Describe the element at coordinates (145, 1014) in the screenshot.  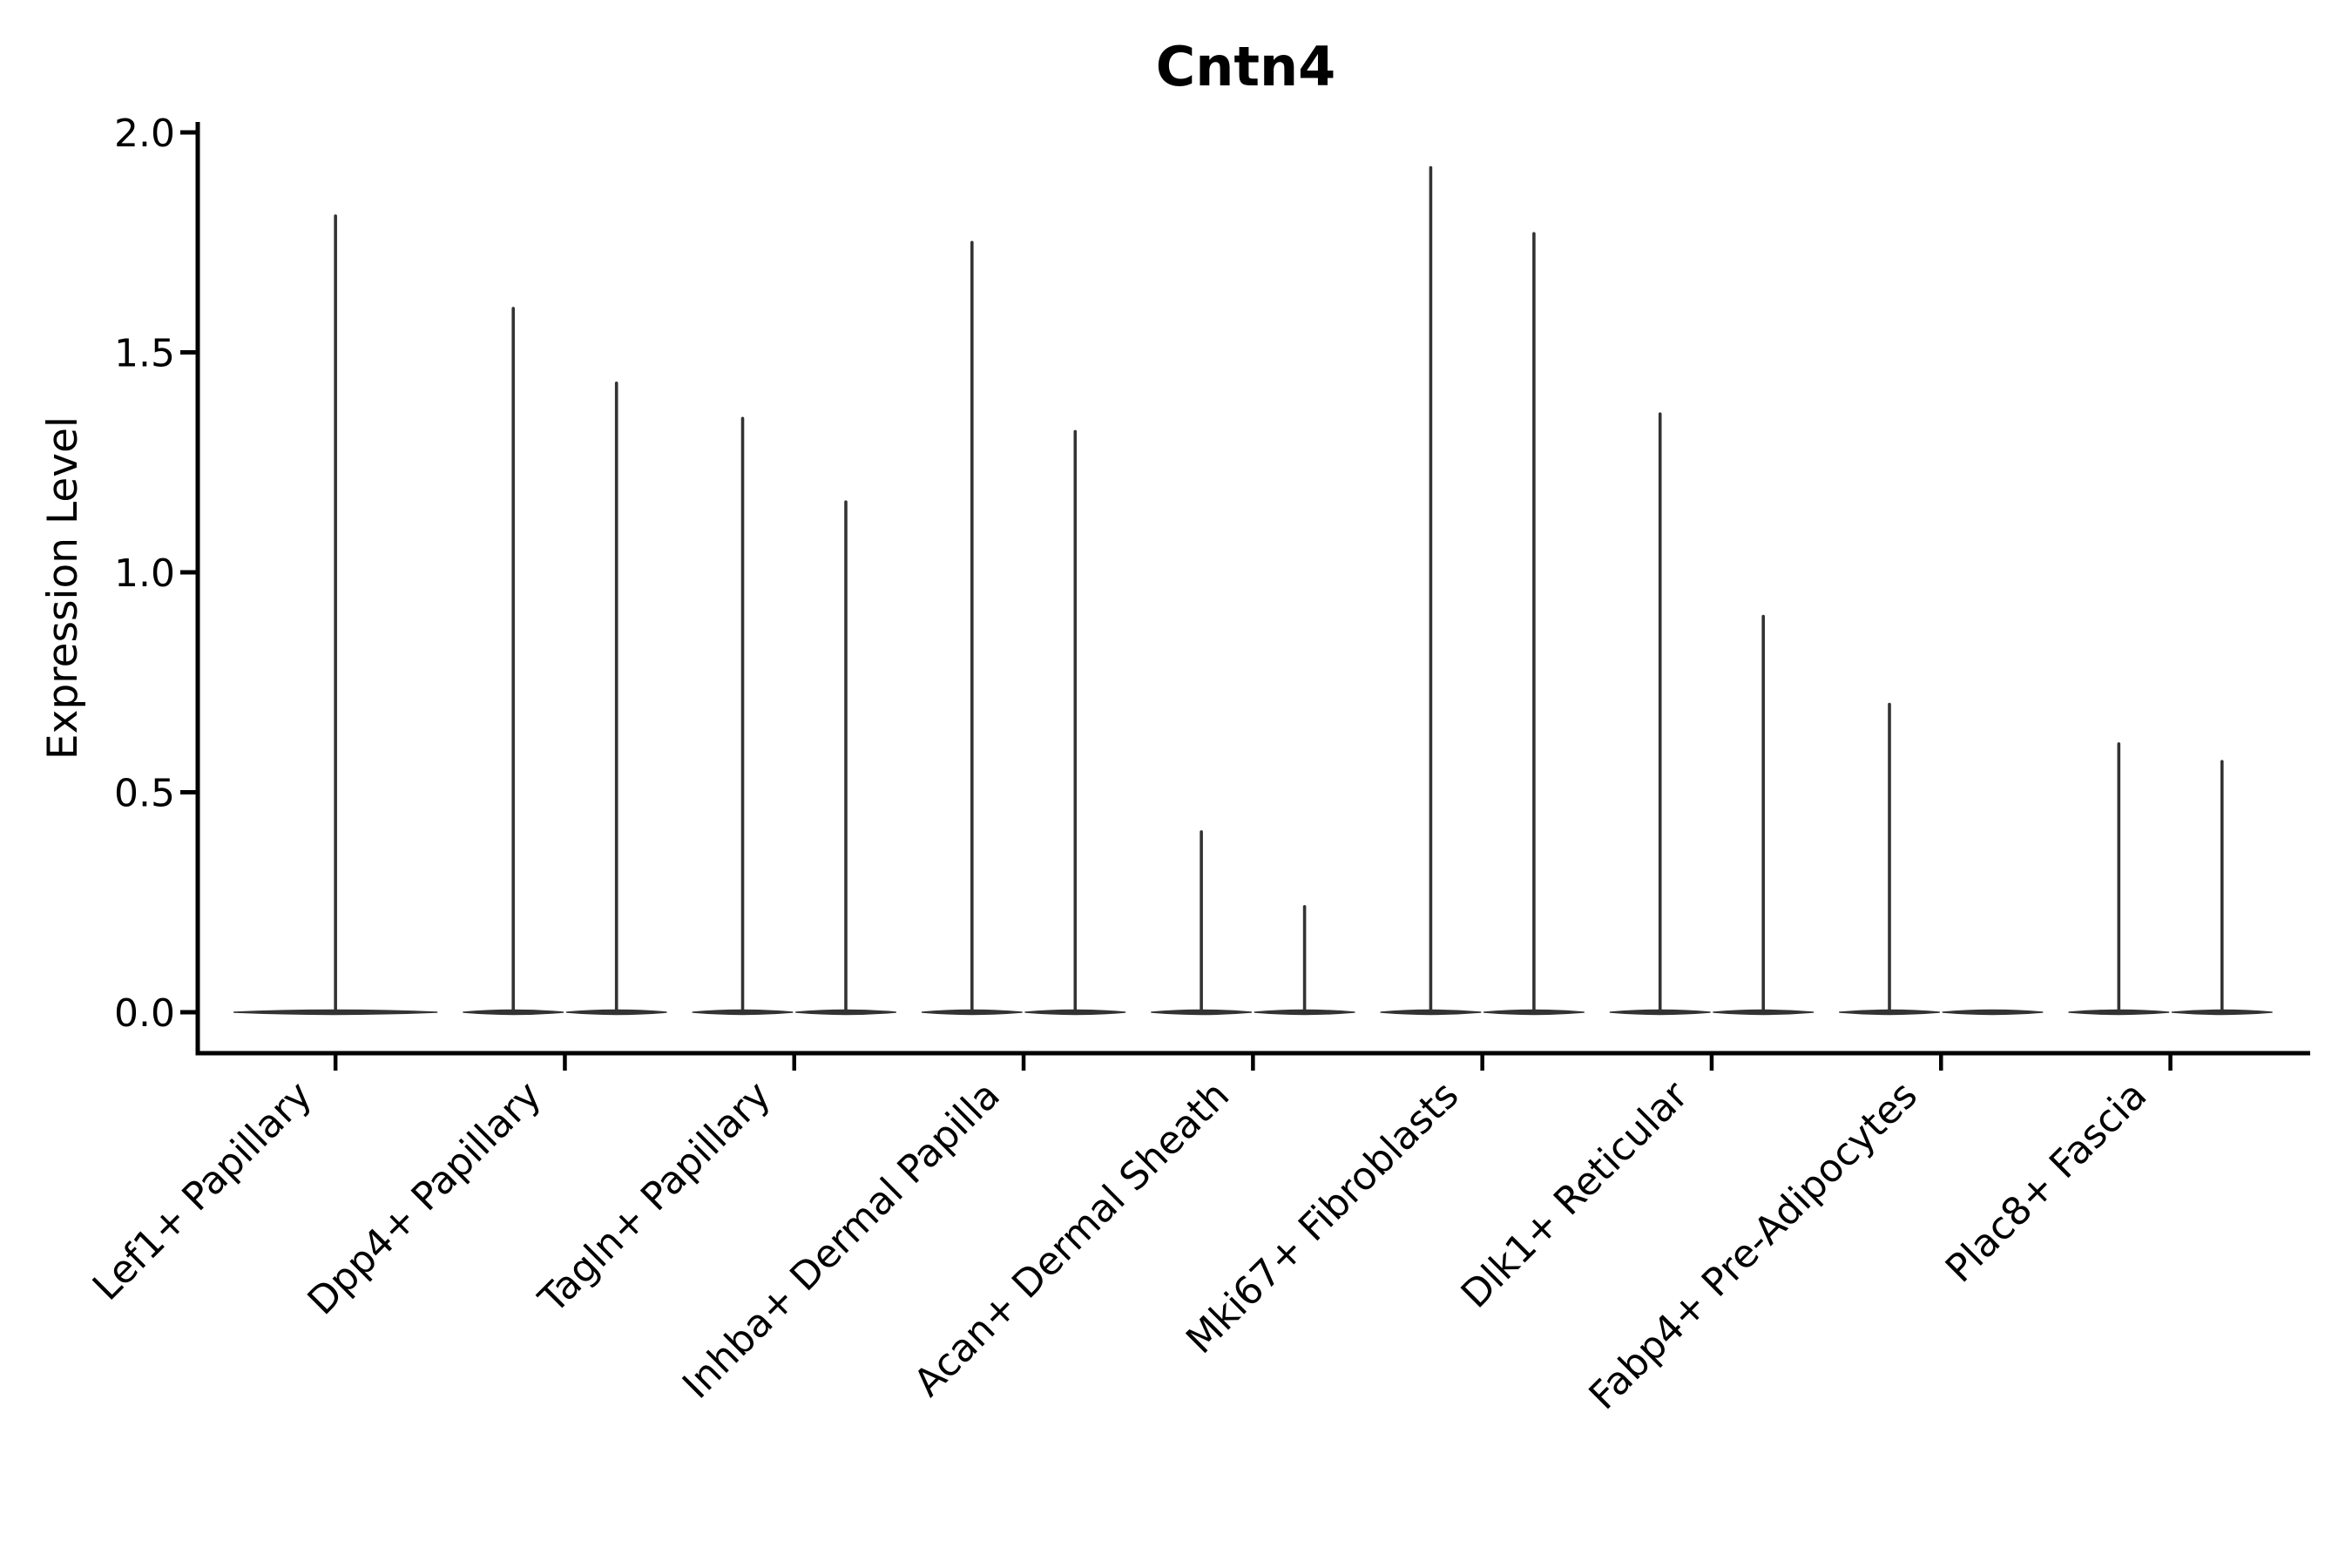
I see `y-tick-label: 0.0` at that location.